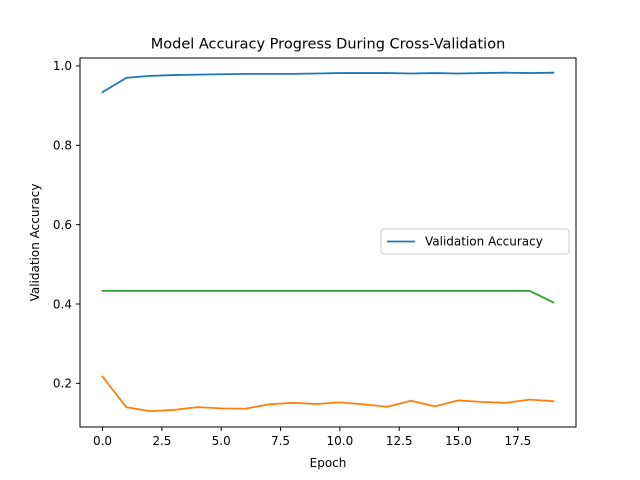 The image size is (640, 480). What do you see at coordinates (484, 242) in the screenshot?
I see `legend-label-validation-accuracy: Validation Accuracy` at bounding box center [484, 242].